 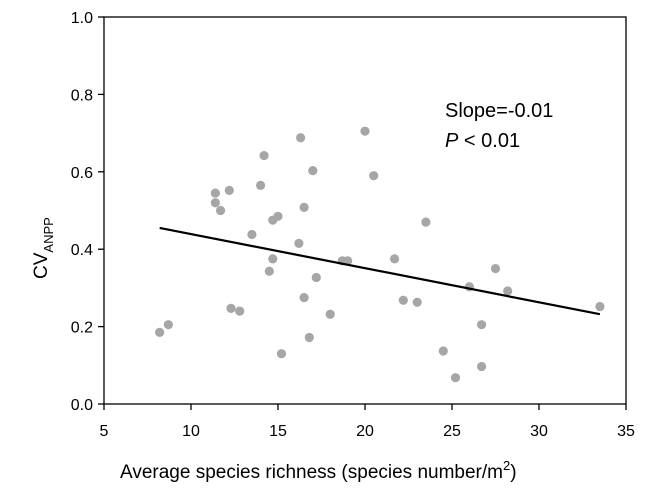 What do you see at coordinates (41, 265) in the screenshot?
I see `y-axis-title-text: CV` at bounding box center [41, 265].